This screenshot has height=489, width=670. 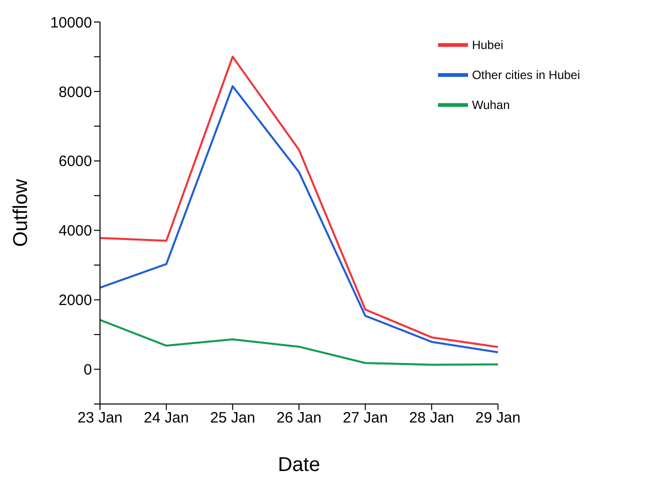 I want to click on legend-label: Wuhan, so click(x=491, y=105).